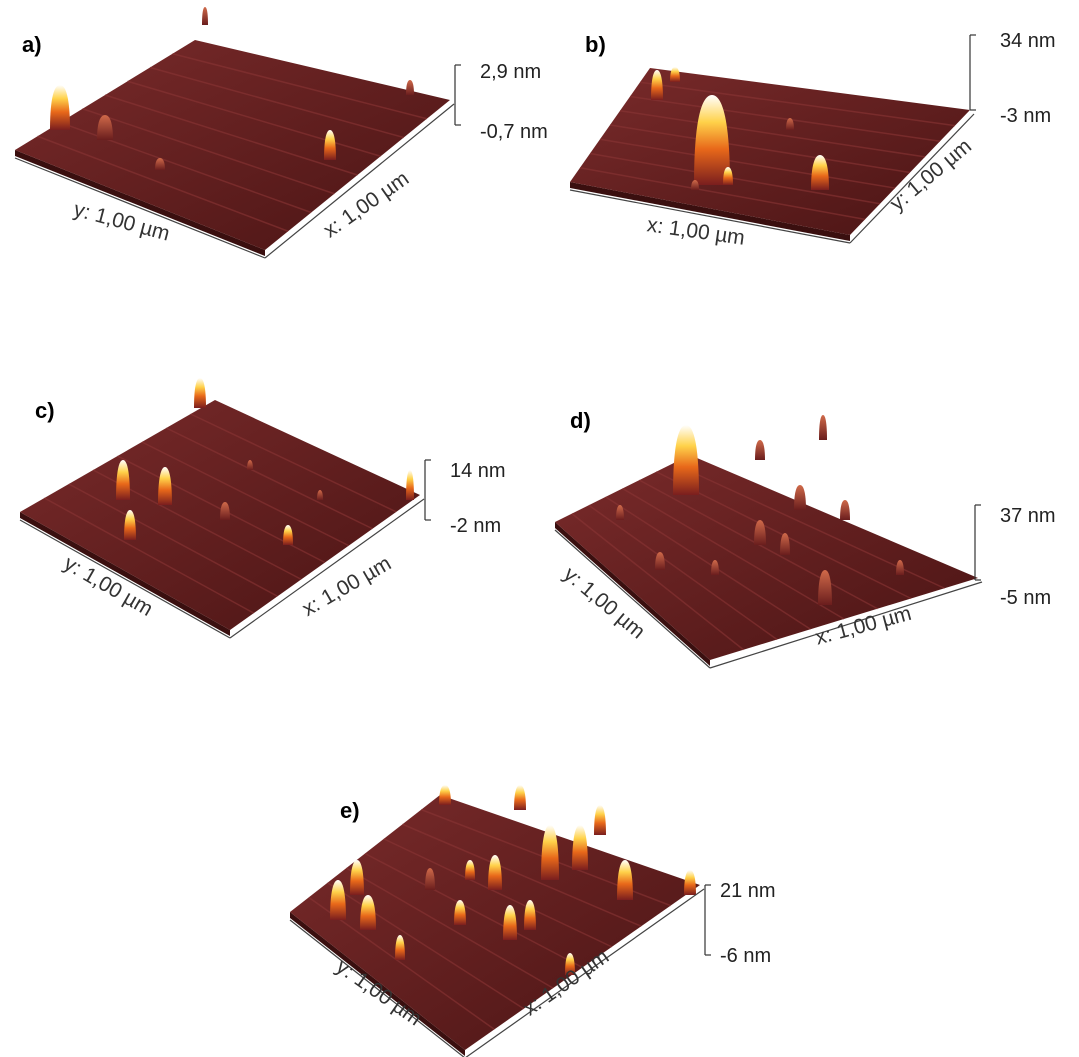 Image resolution: width=1079 pixels, height=1057 pixels. What do you see at coordinates (1028, 41) in the screenshot?
I see `z-max-label: 34 nm` at bounding box center [1028, 41].